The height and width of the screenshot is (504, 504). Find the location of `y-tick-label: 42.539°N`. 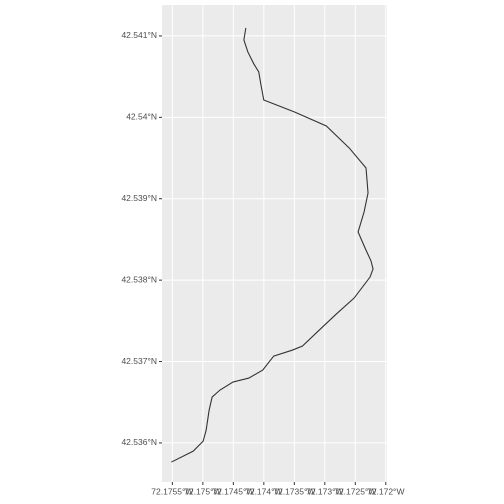

y-tick-label: 42.539°N is located at coordinates (139, 198).